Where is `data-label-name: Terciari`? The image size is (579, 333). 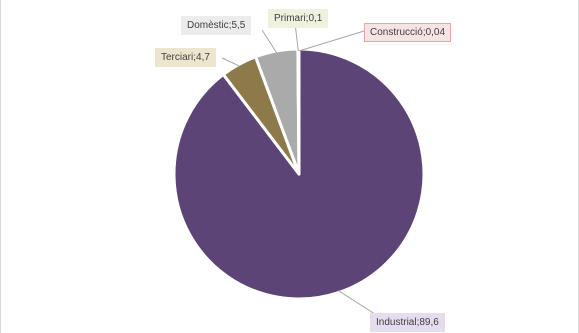 data-label-name: Terciari is located at coordinates (177, 57).